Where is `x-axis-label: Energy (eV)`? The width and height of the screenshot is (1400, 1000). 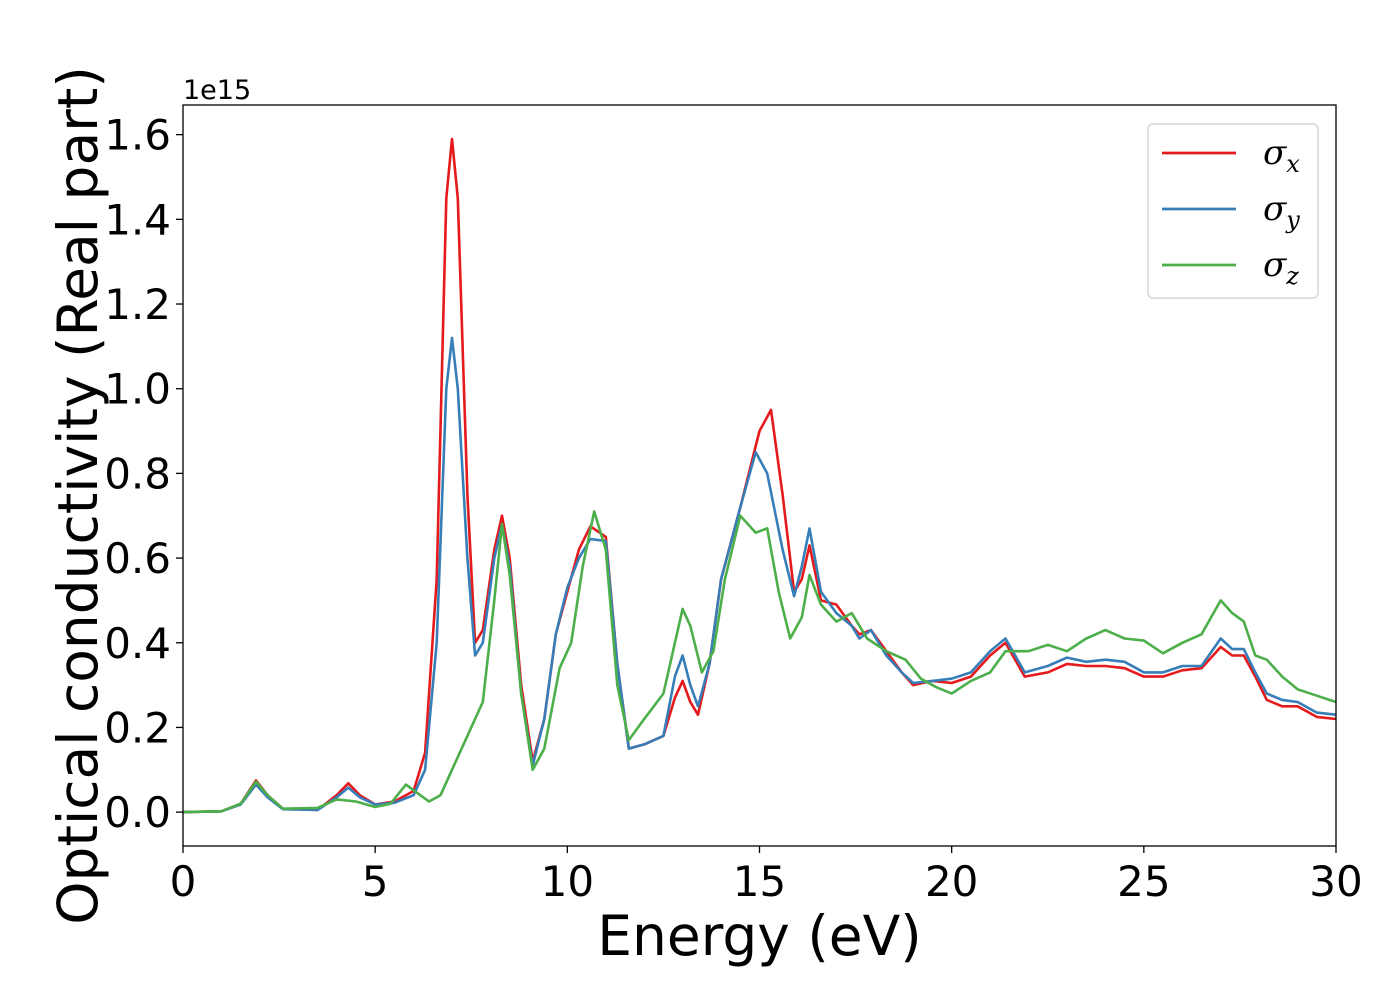
x-axis-label: Energy (eV) is located at coordinates (759, 936).